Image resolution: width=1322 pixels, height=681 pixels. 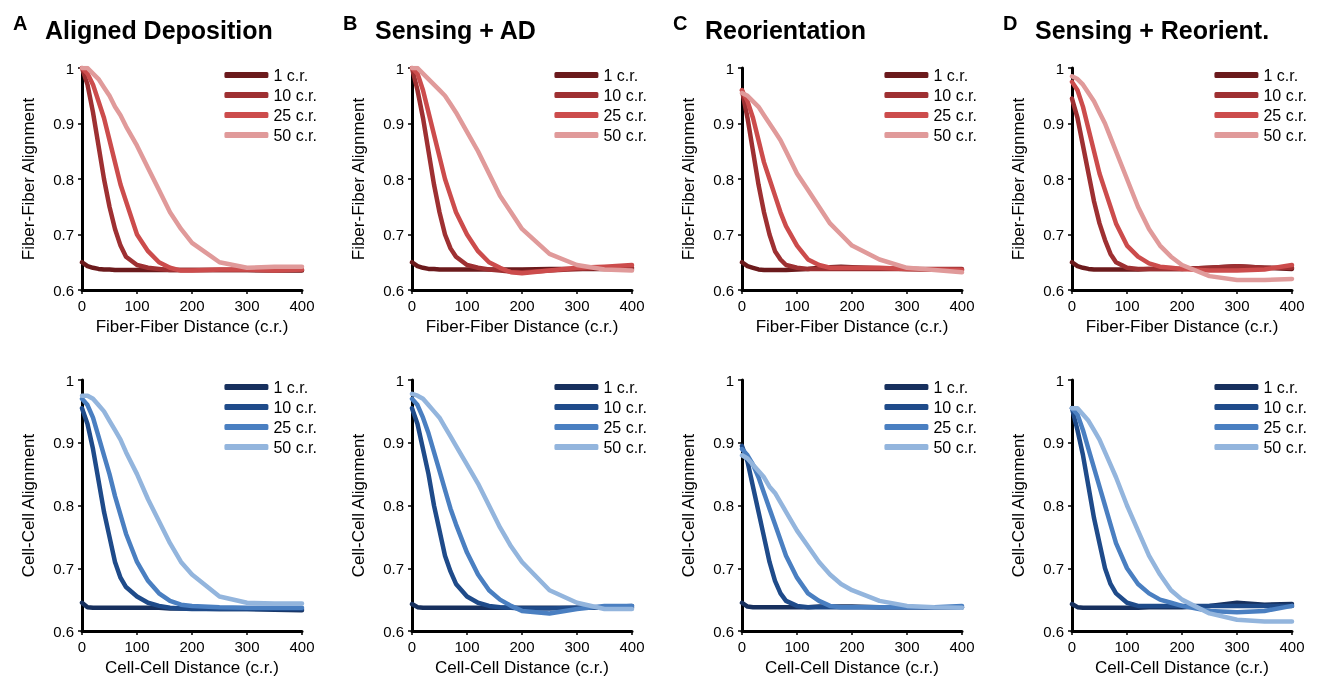 What do you see at coordinates (20, 23) in the screenshot?
I see `text: A` at bounding box center [20, 23].